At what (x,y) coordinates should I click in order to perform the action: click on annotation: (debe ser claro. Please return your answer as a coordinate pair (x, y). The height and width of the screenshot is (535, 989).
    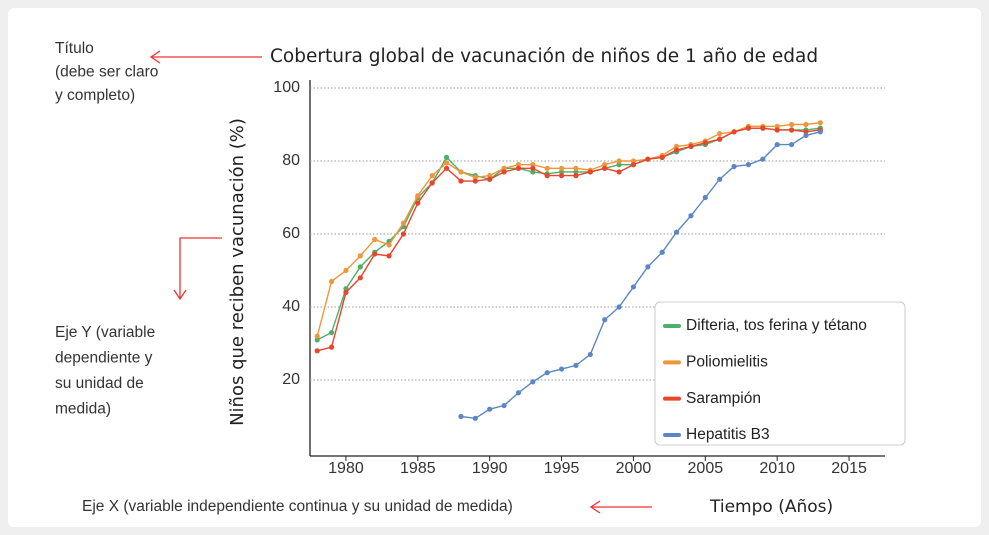
    Looking at the image, I should click on (106, 72).